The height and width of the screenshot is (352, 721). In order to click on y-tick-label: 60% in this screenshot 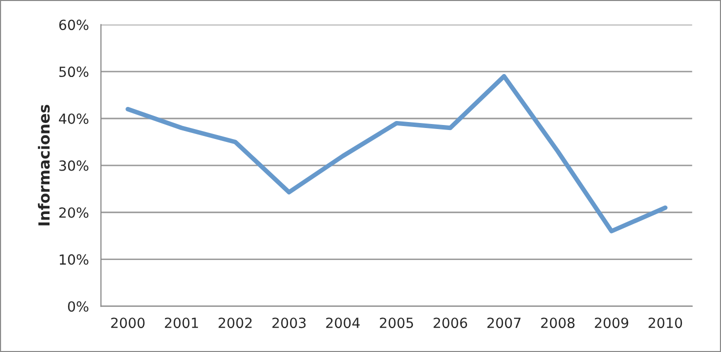, I will do `click(73, 25)`.